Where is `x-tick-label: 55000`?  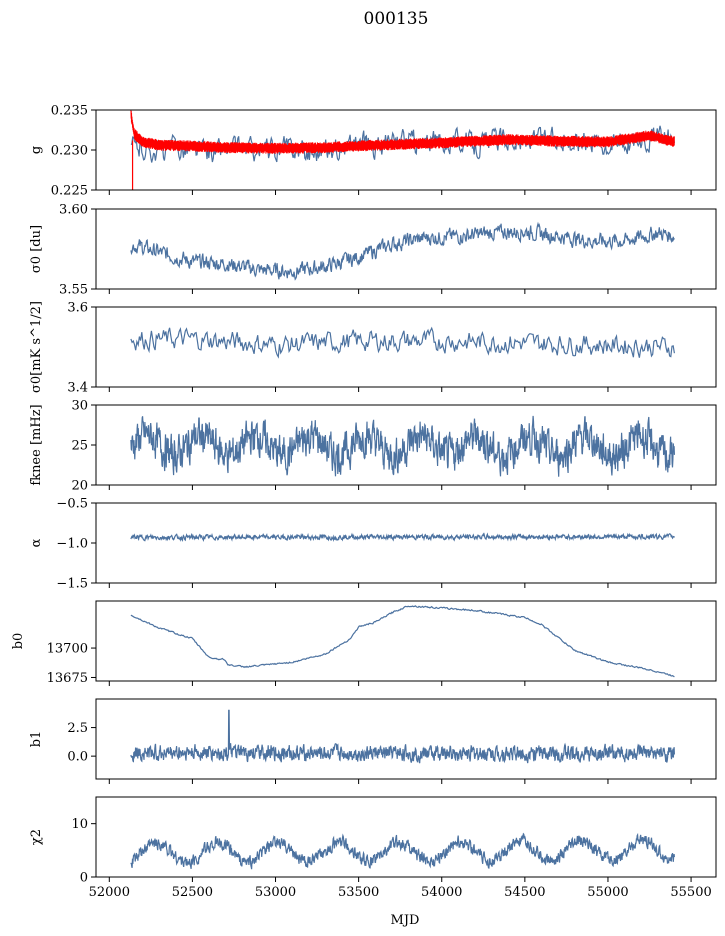 x-tick-label: 55000 is located at coordinates (607, 892).